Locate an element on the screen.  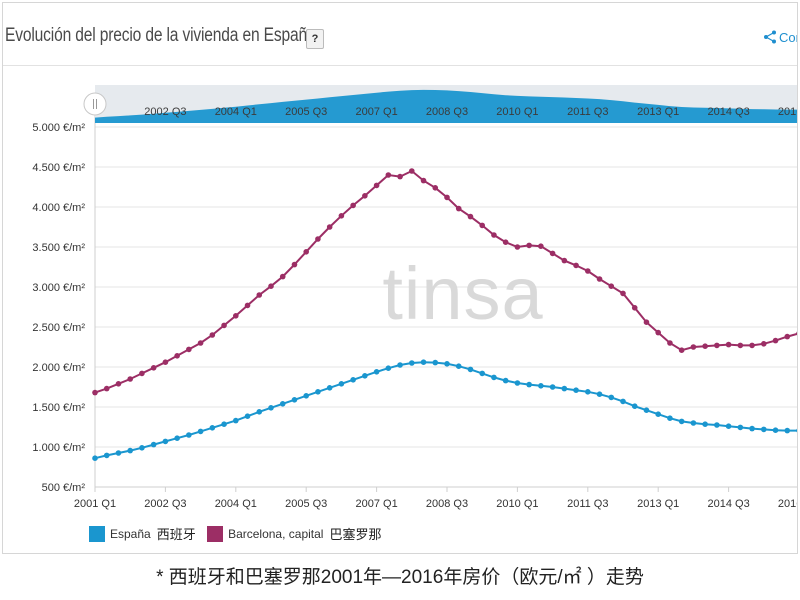
share-button: Com is located at coordinates (780, 37).